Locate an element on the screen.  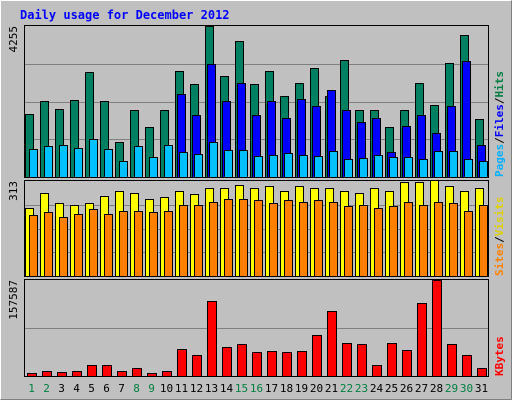
x-tick-label: 4 is located at coordinates (76, 388).